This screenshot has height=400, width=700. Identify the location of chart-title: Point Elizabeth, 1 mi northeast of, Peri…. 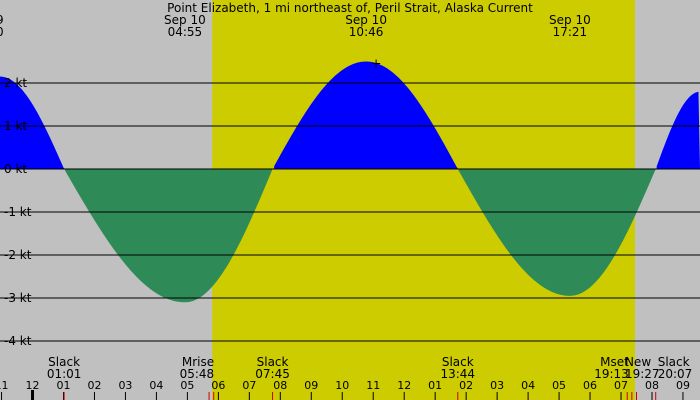
(350, 8).